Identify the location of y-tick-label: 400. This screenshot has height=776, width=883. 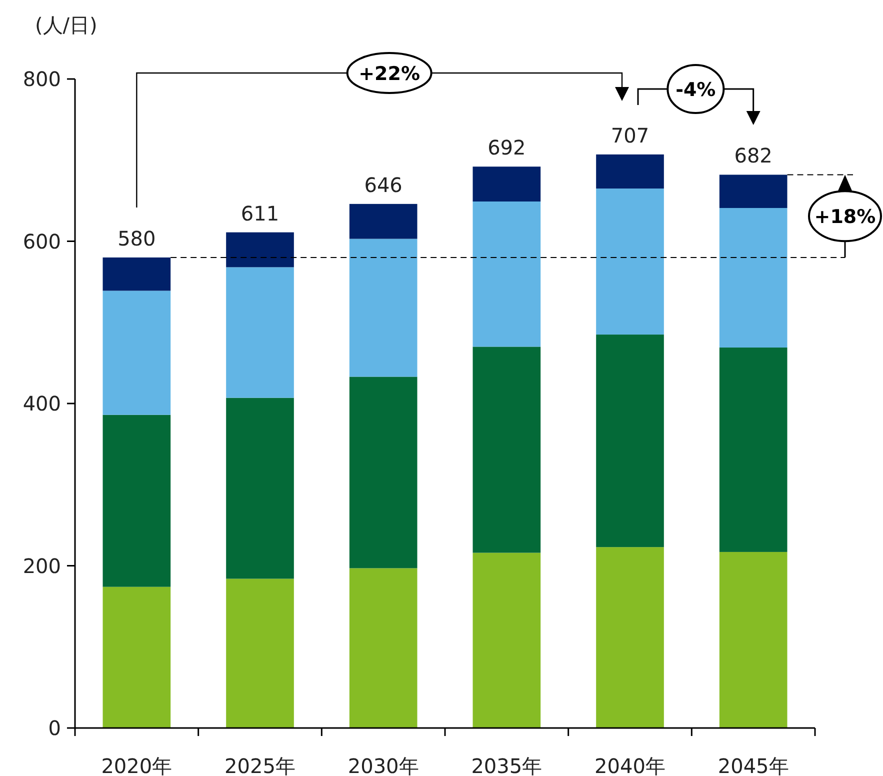
(41, 404).